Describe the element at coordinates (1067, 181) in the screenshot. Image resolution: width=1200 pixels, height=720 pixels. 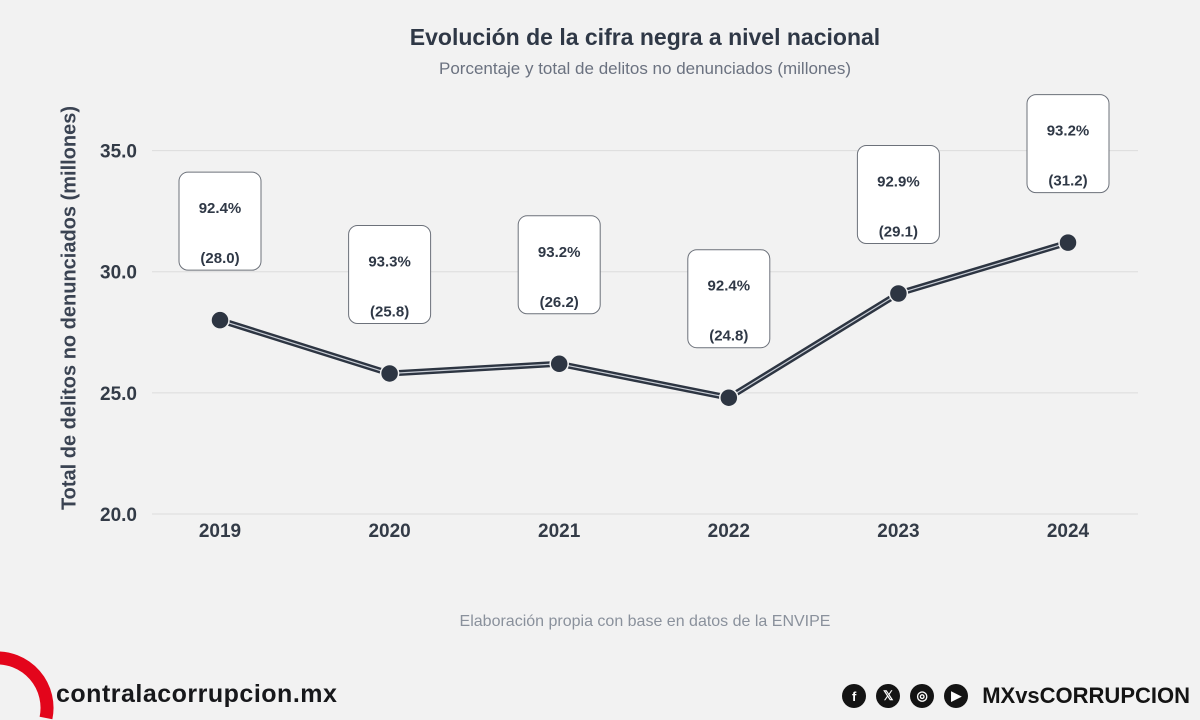
I see `data-label-total: (31.2)` at that location.